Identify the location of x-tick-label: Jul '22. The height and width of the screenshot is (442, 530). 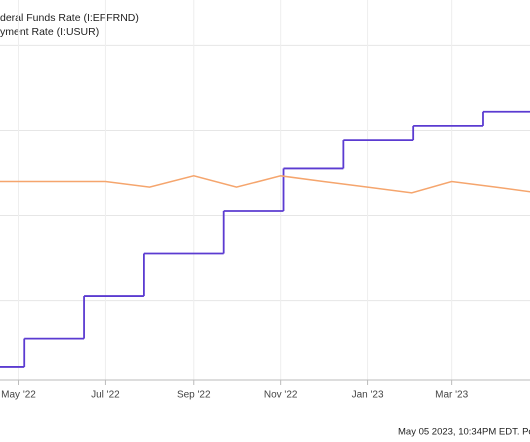
(105, 395).